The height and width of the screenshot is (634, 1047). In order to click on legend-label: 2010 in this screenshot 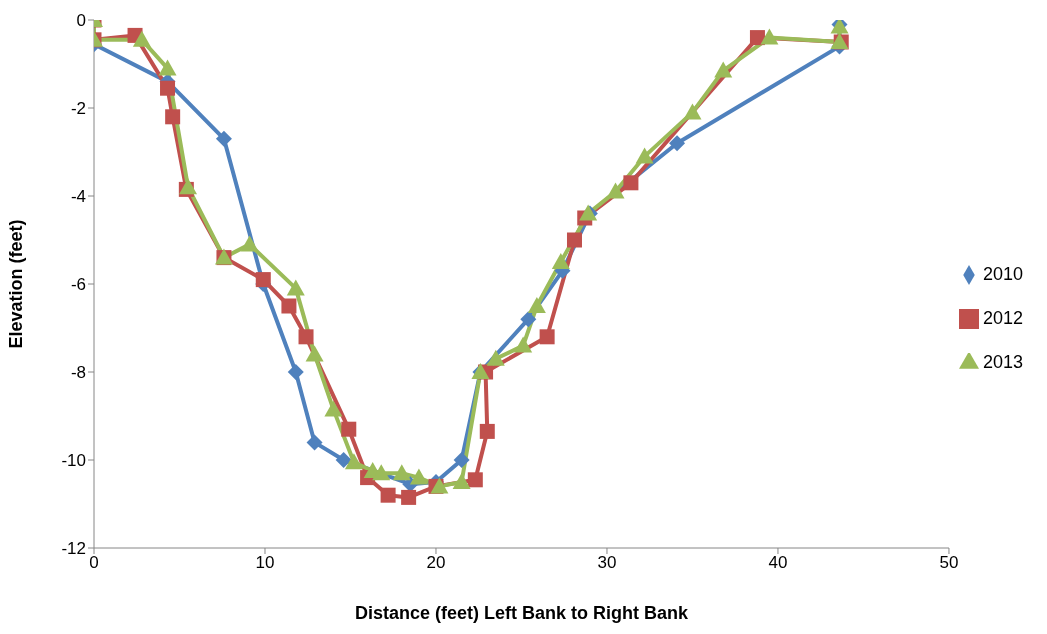, I will do `click(1002, 274)`.